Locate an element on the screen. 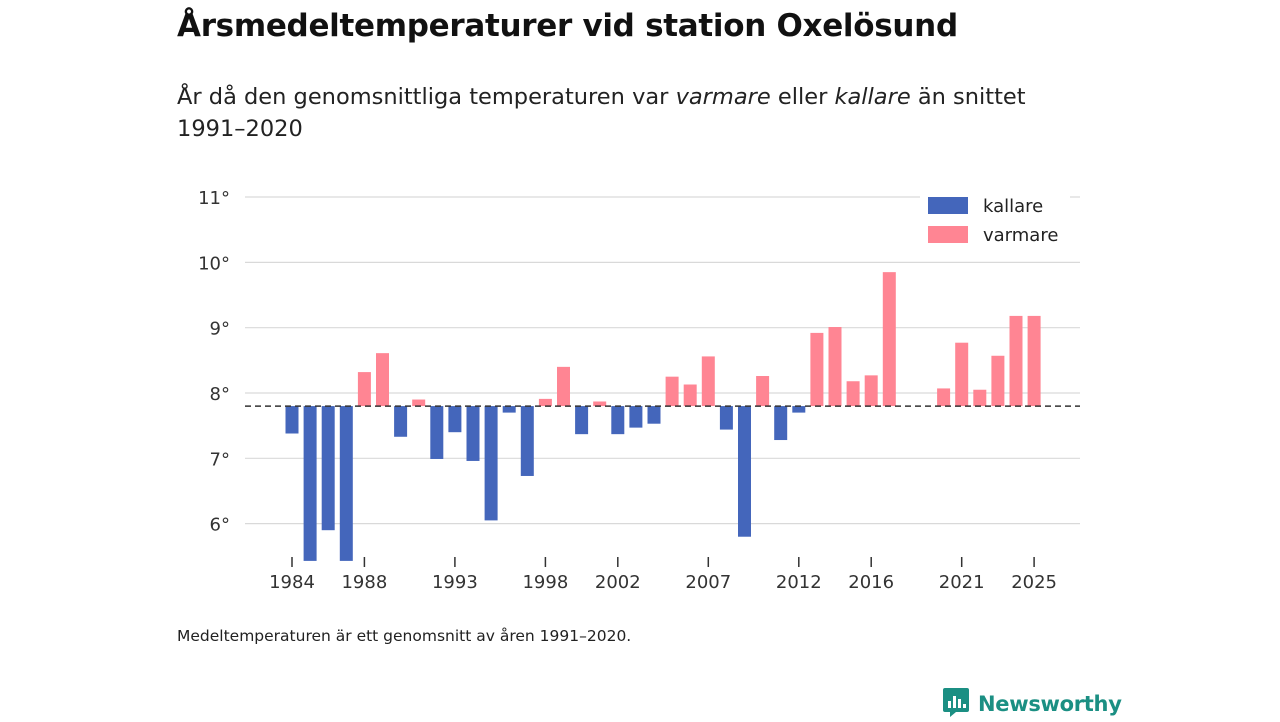 The width and height of the screenshot is (1280, 722). bar-1991 is located at coordinates (419, 403).